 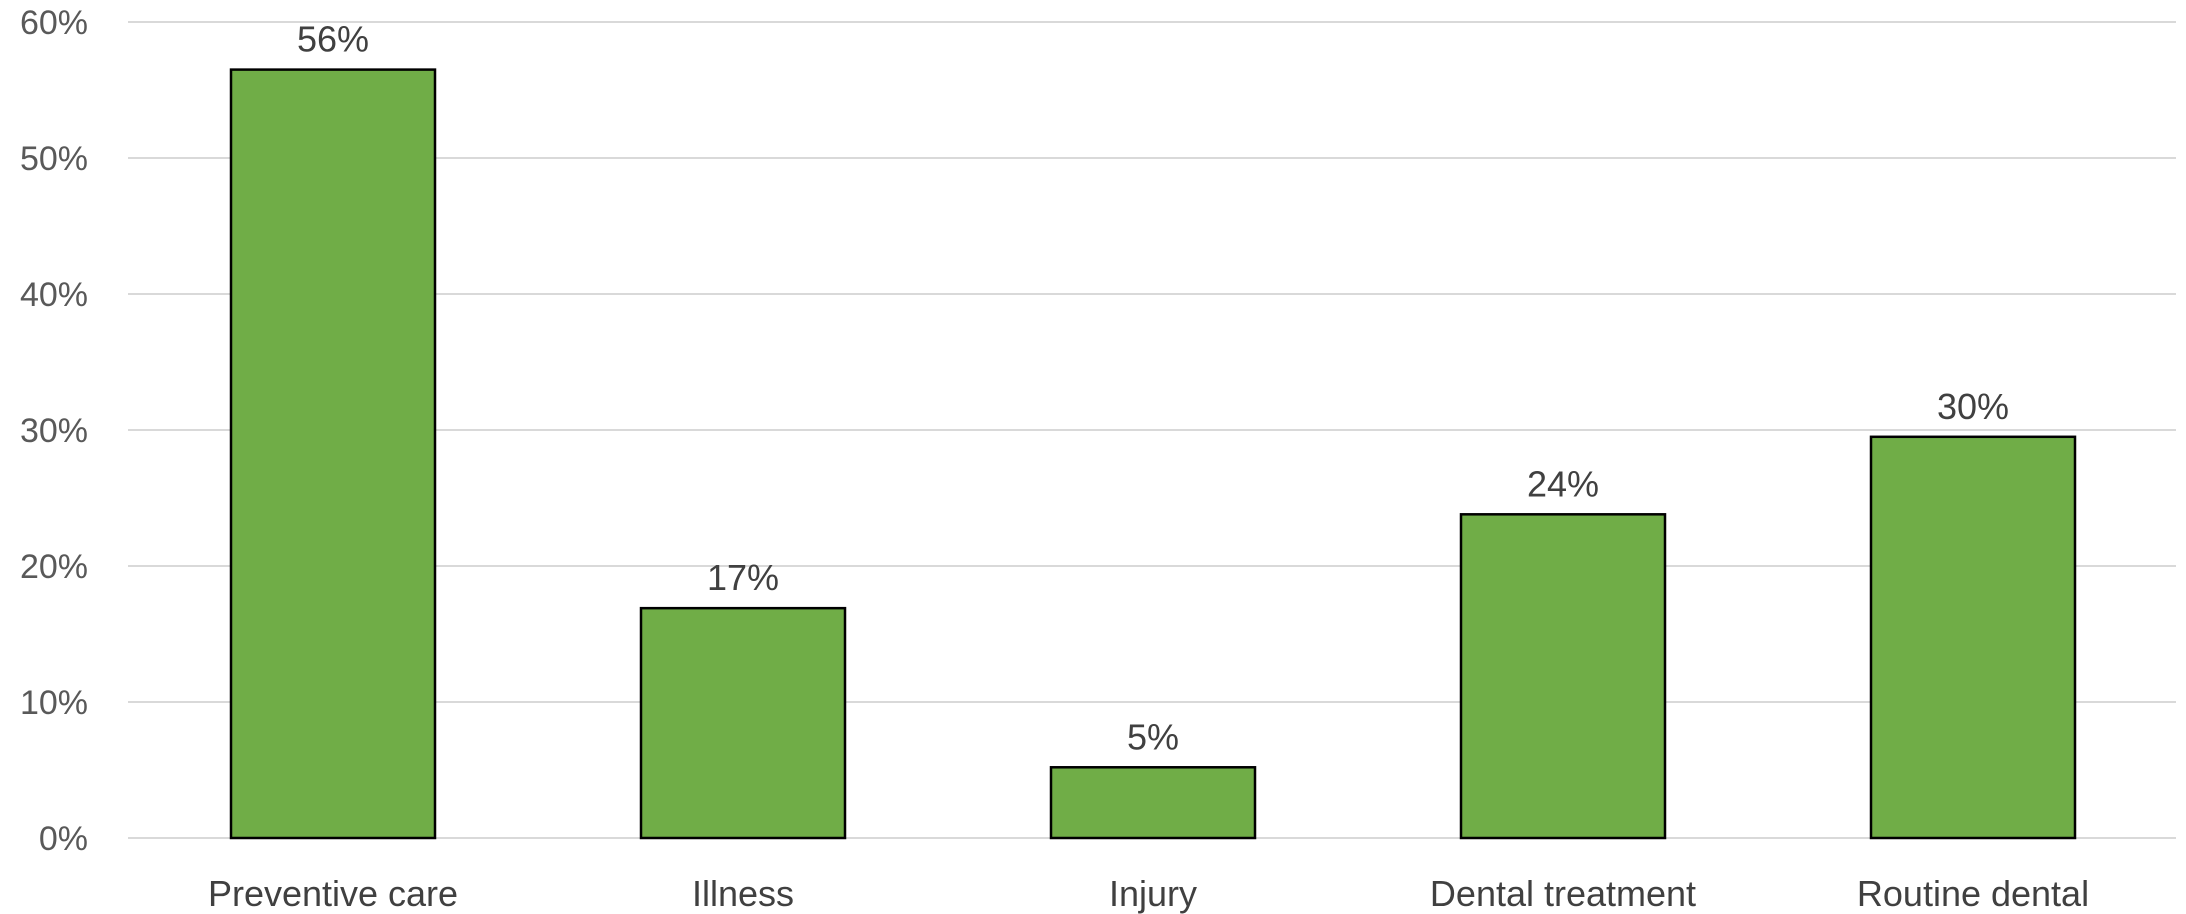 I want to click on category-label: Preventive care, so click(x=333, y=893).